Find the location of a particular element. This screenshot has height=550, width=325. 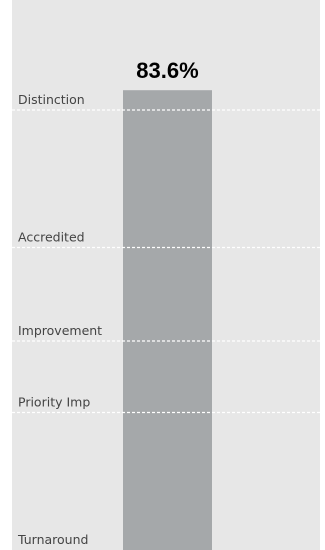

threshold-label: Turnaround is located at coordinates (52, 539).